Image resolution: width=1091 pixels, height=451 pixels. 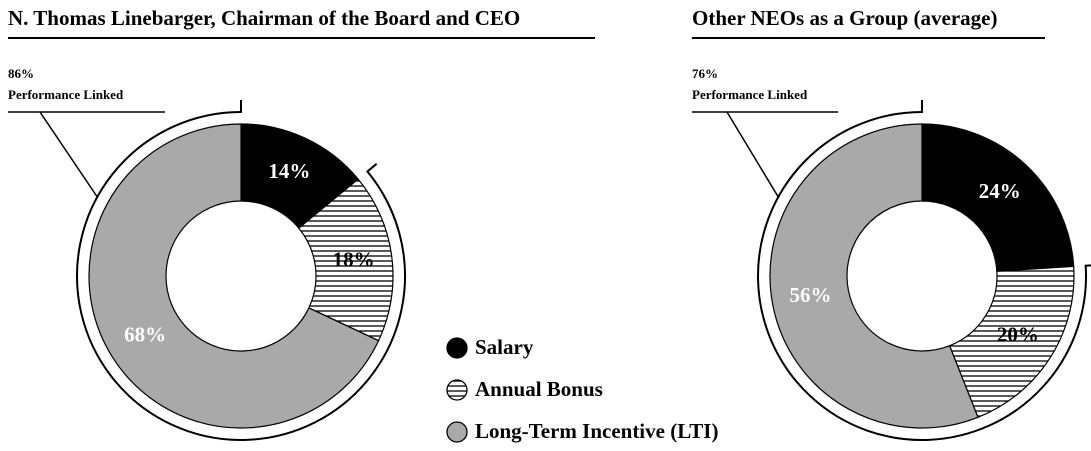 What do you see at coordinates (504, 347) in the screenshot?
I see `legend-label: Salary` at bounding box center [504, 347].